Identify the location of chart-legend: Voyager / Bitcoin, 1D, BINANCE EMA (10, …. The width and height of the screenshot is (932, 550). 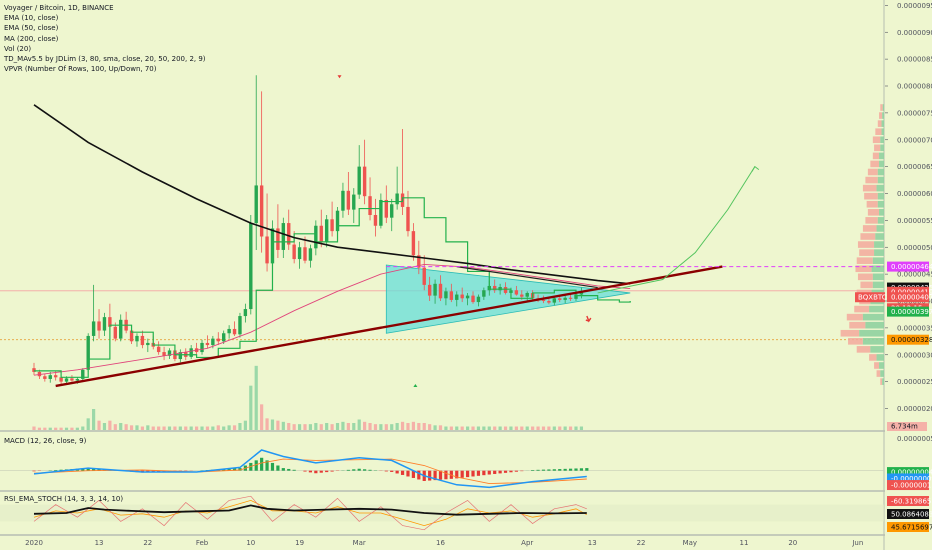
(105, 38).